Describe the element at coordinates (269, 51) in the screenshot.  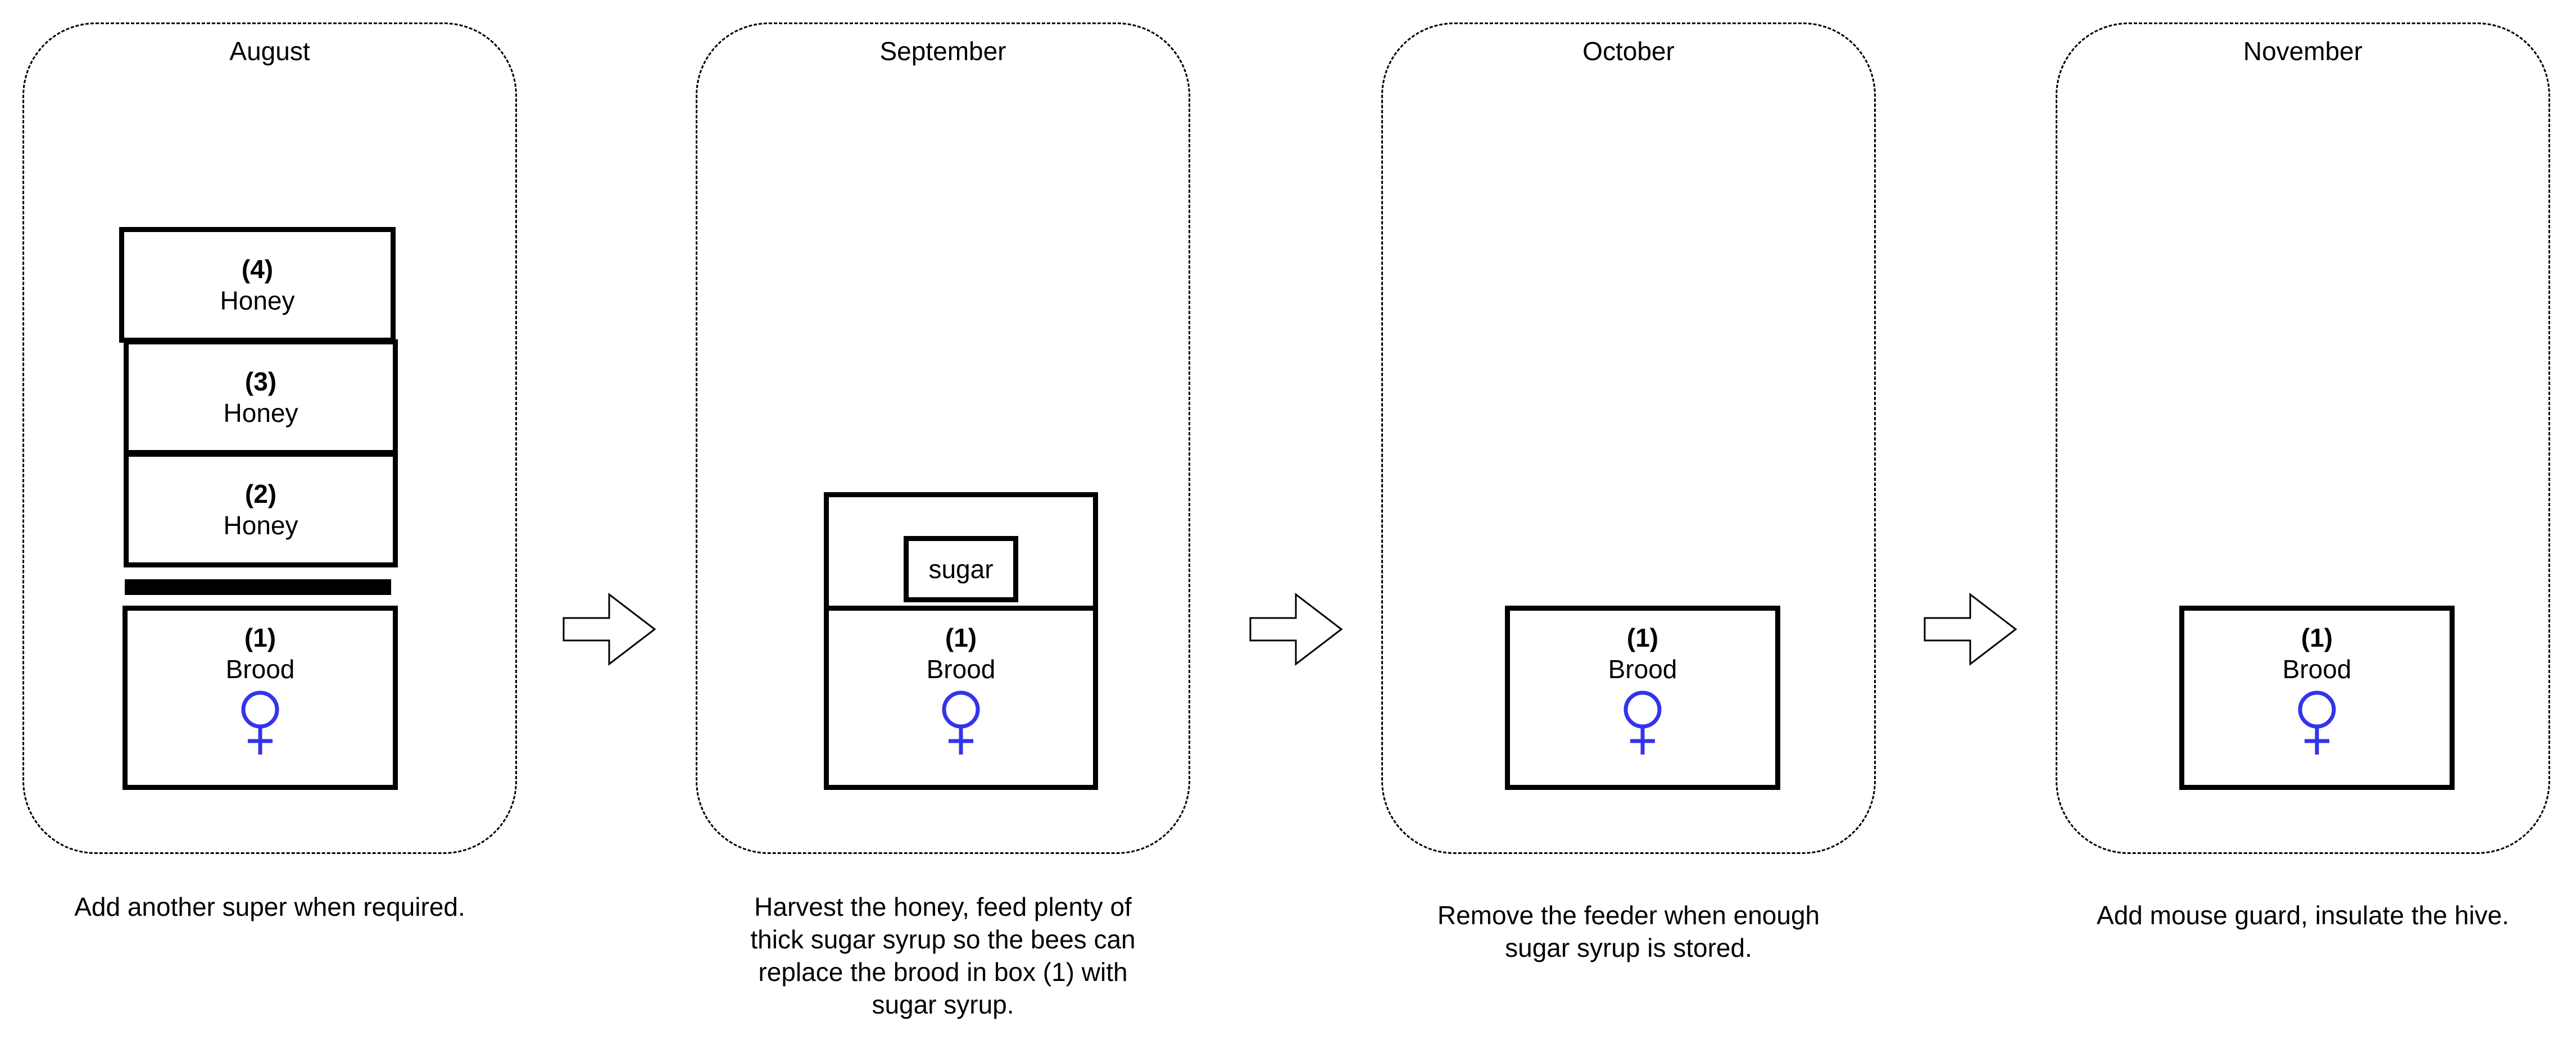
I see `stage-title: August` at that location.